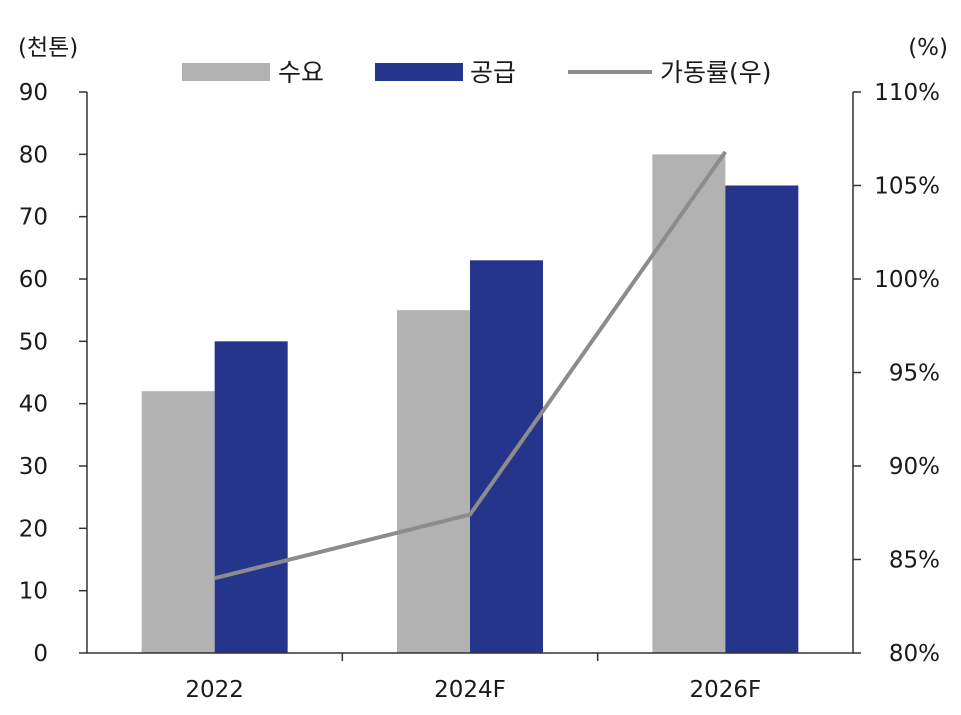 The image size is (961, 715). What do you see at coordinates (33, 529) in the screenshot?
I see `left-tick-label: 20` at bounding box center [33, 529].